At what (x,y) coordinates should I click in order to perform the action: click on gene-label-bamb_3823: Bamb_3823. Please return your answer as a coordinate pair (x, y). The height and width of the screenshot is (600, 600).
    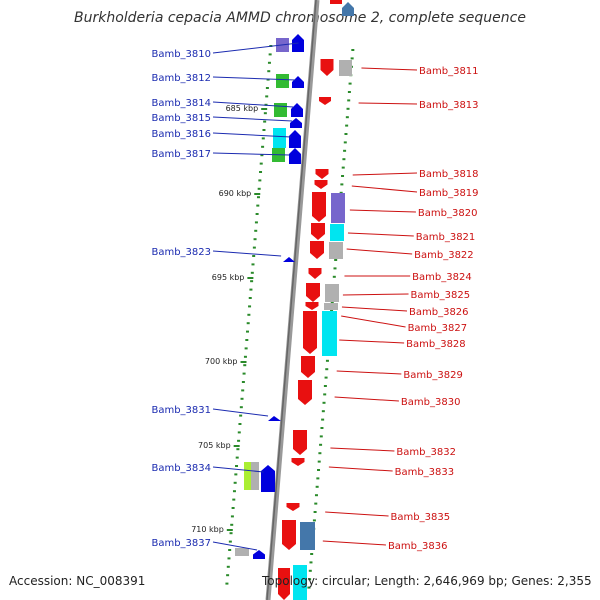
    Looking at the image, I should click on (181, 252).